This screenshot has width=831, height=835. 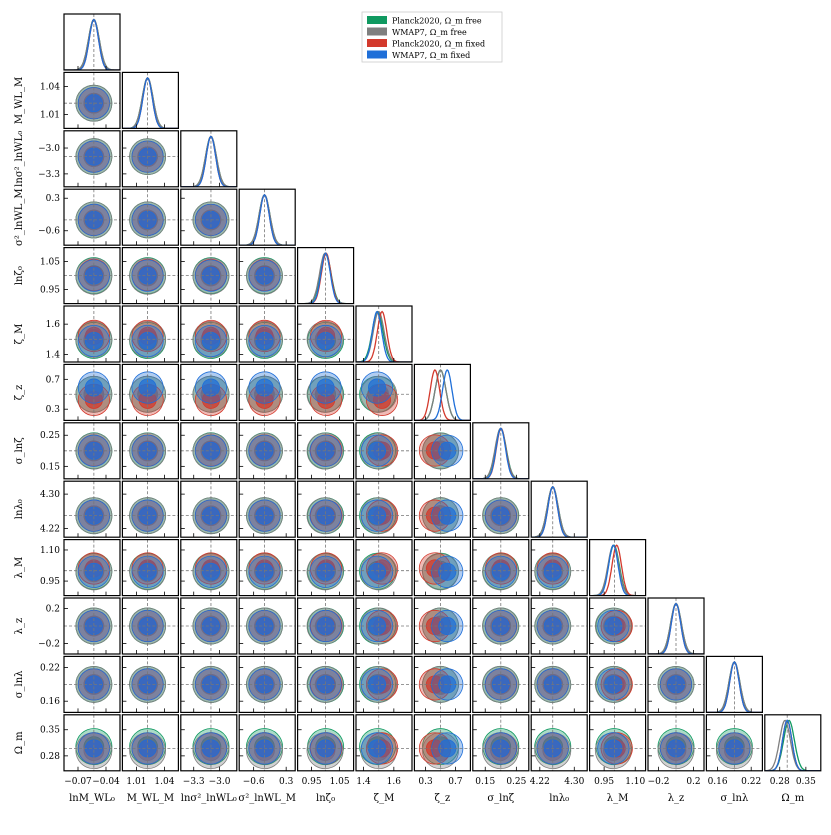 I want to click on panel-Omega_m-ln_lambda0, so click(x=559, y=743).